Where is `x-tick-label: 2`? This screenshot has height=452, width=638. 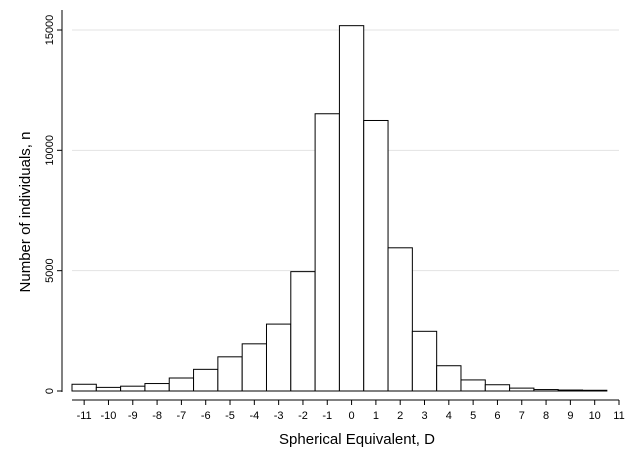
x-tick-label: 2 is located at coordinates (400, 416).